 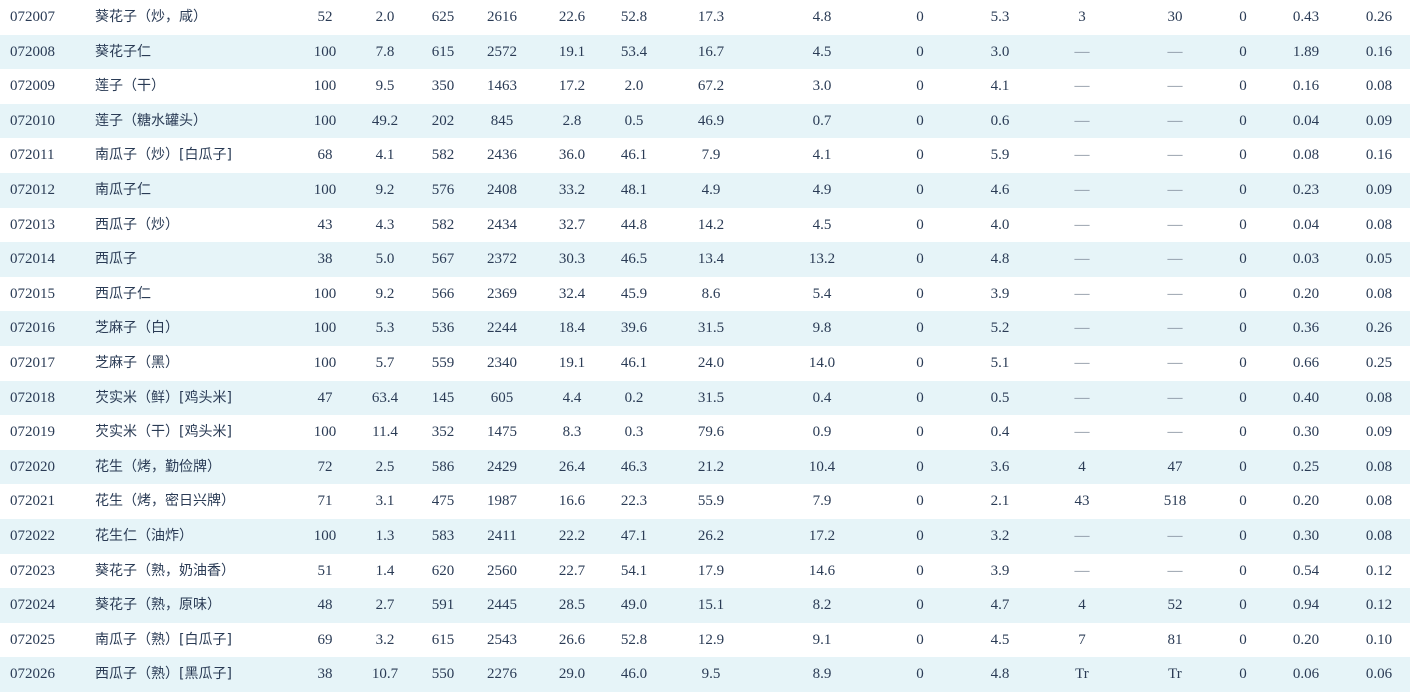 What do you see at coordinates (711, 501) in the screenshot?
I see `value-cell: 55.9` at bounding box center [711, 501].